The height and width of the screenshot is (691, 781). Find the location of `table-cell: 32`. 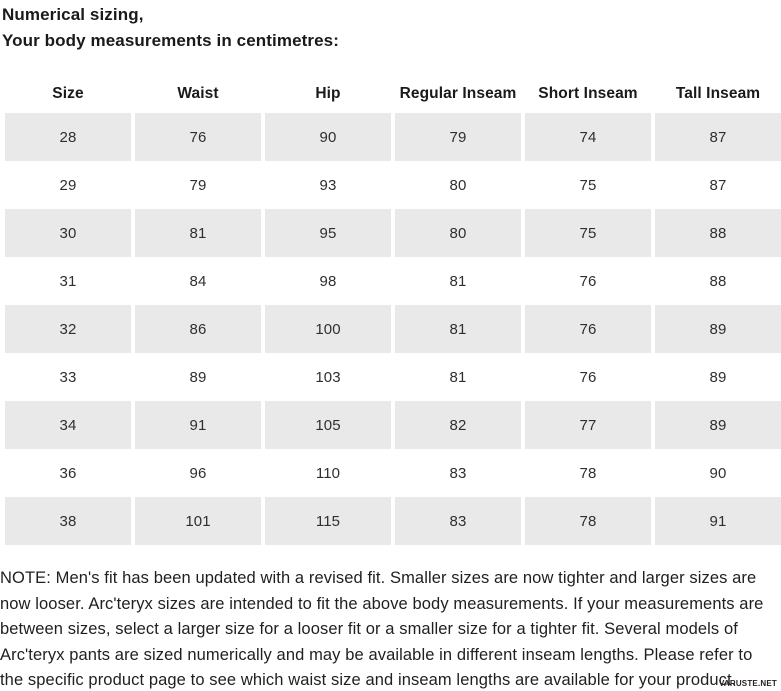

table-cell: 32 is located at coordinates (68, 329).